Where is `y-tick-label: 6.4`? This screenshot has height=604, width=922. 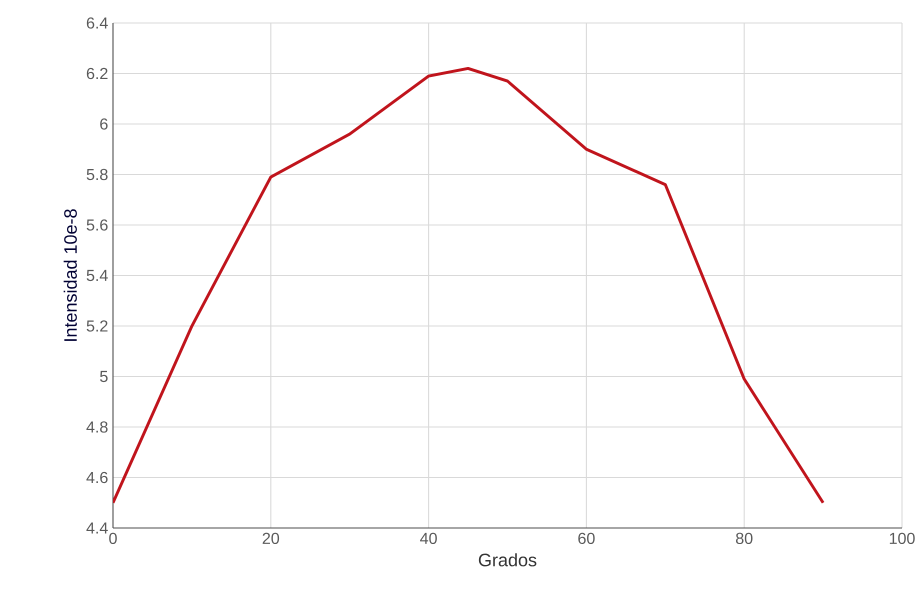
y-tick-label: 6.4 is located at coordinates (97, 23).